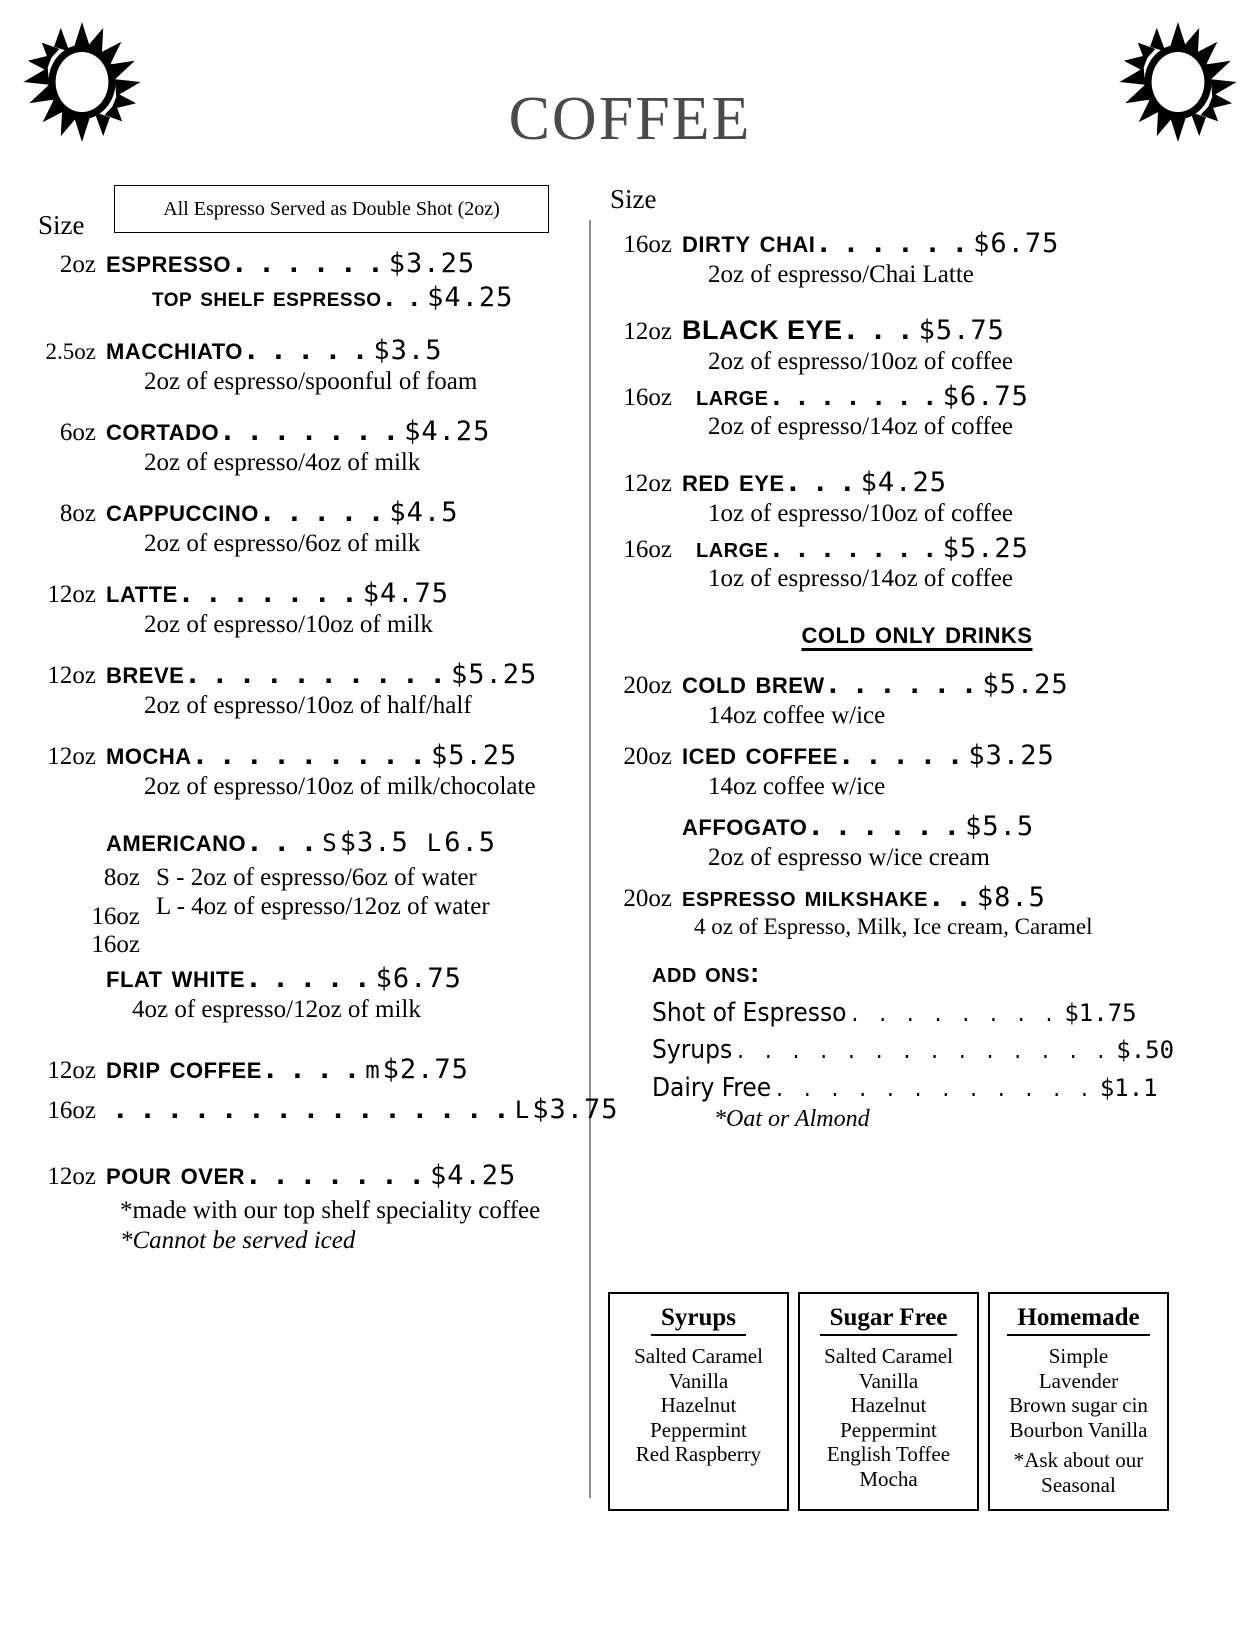 This screenshot has height=1636, width=1260. Describe the element at coordinates (77, 513) in the screenshot. I see `item-size: 8oz` at that location.